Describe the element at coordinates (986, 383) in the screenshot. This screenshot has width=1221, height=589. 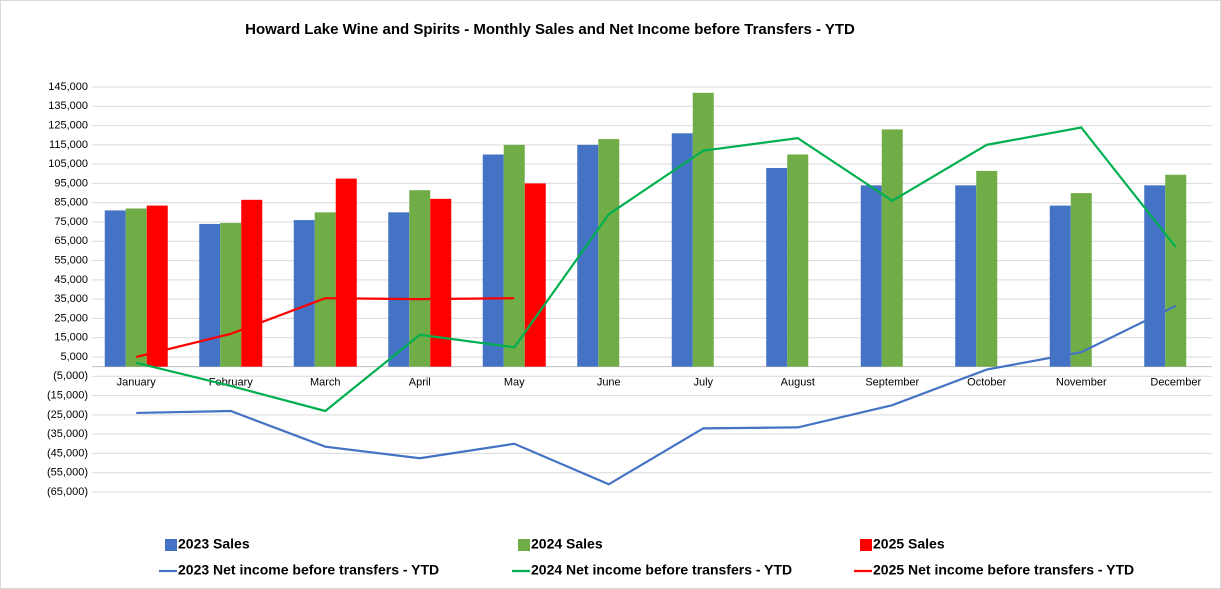
I see `x-tick-label: October` at that location.